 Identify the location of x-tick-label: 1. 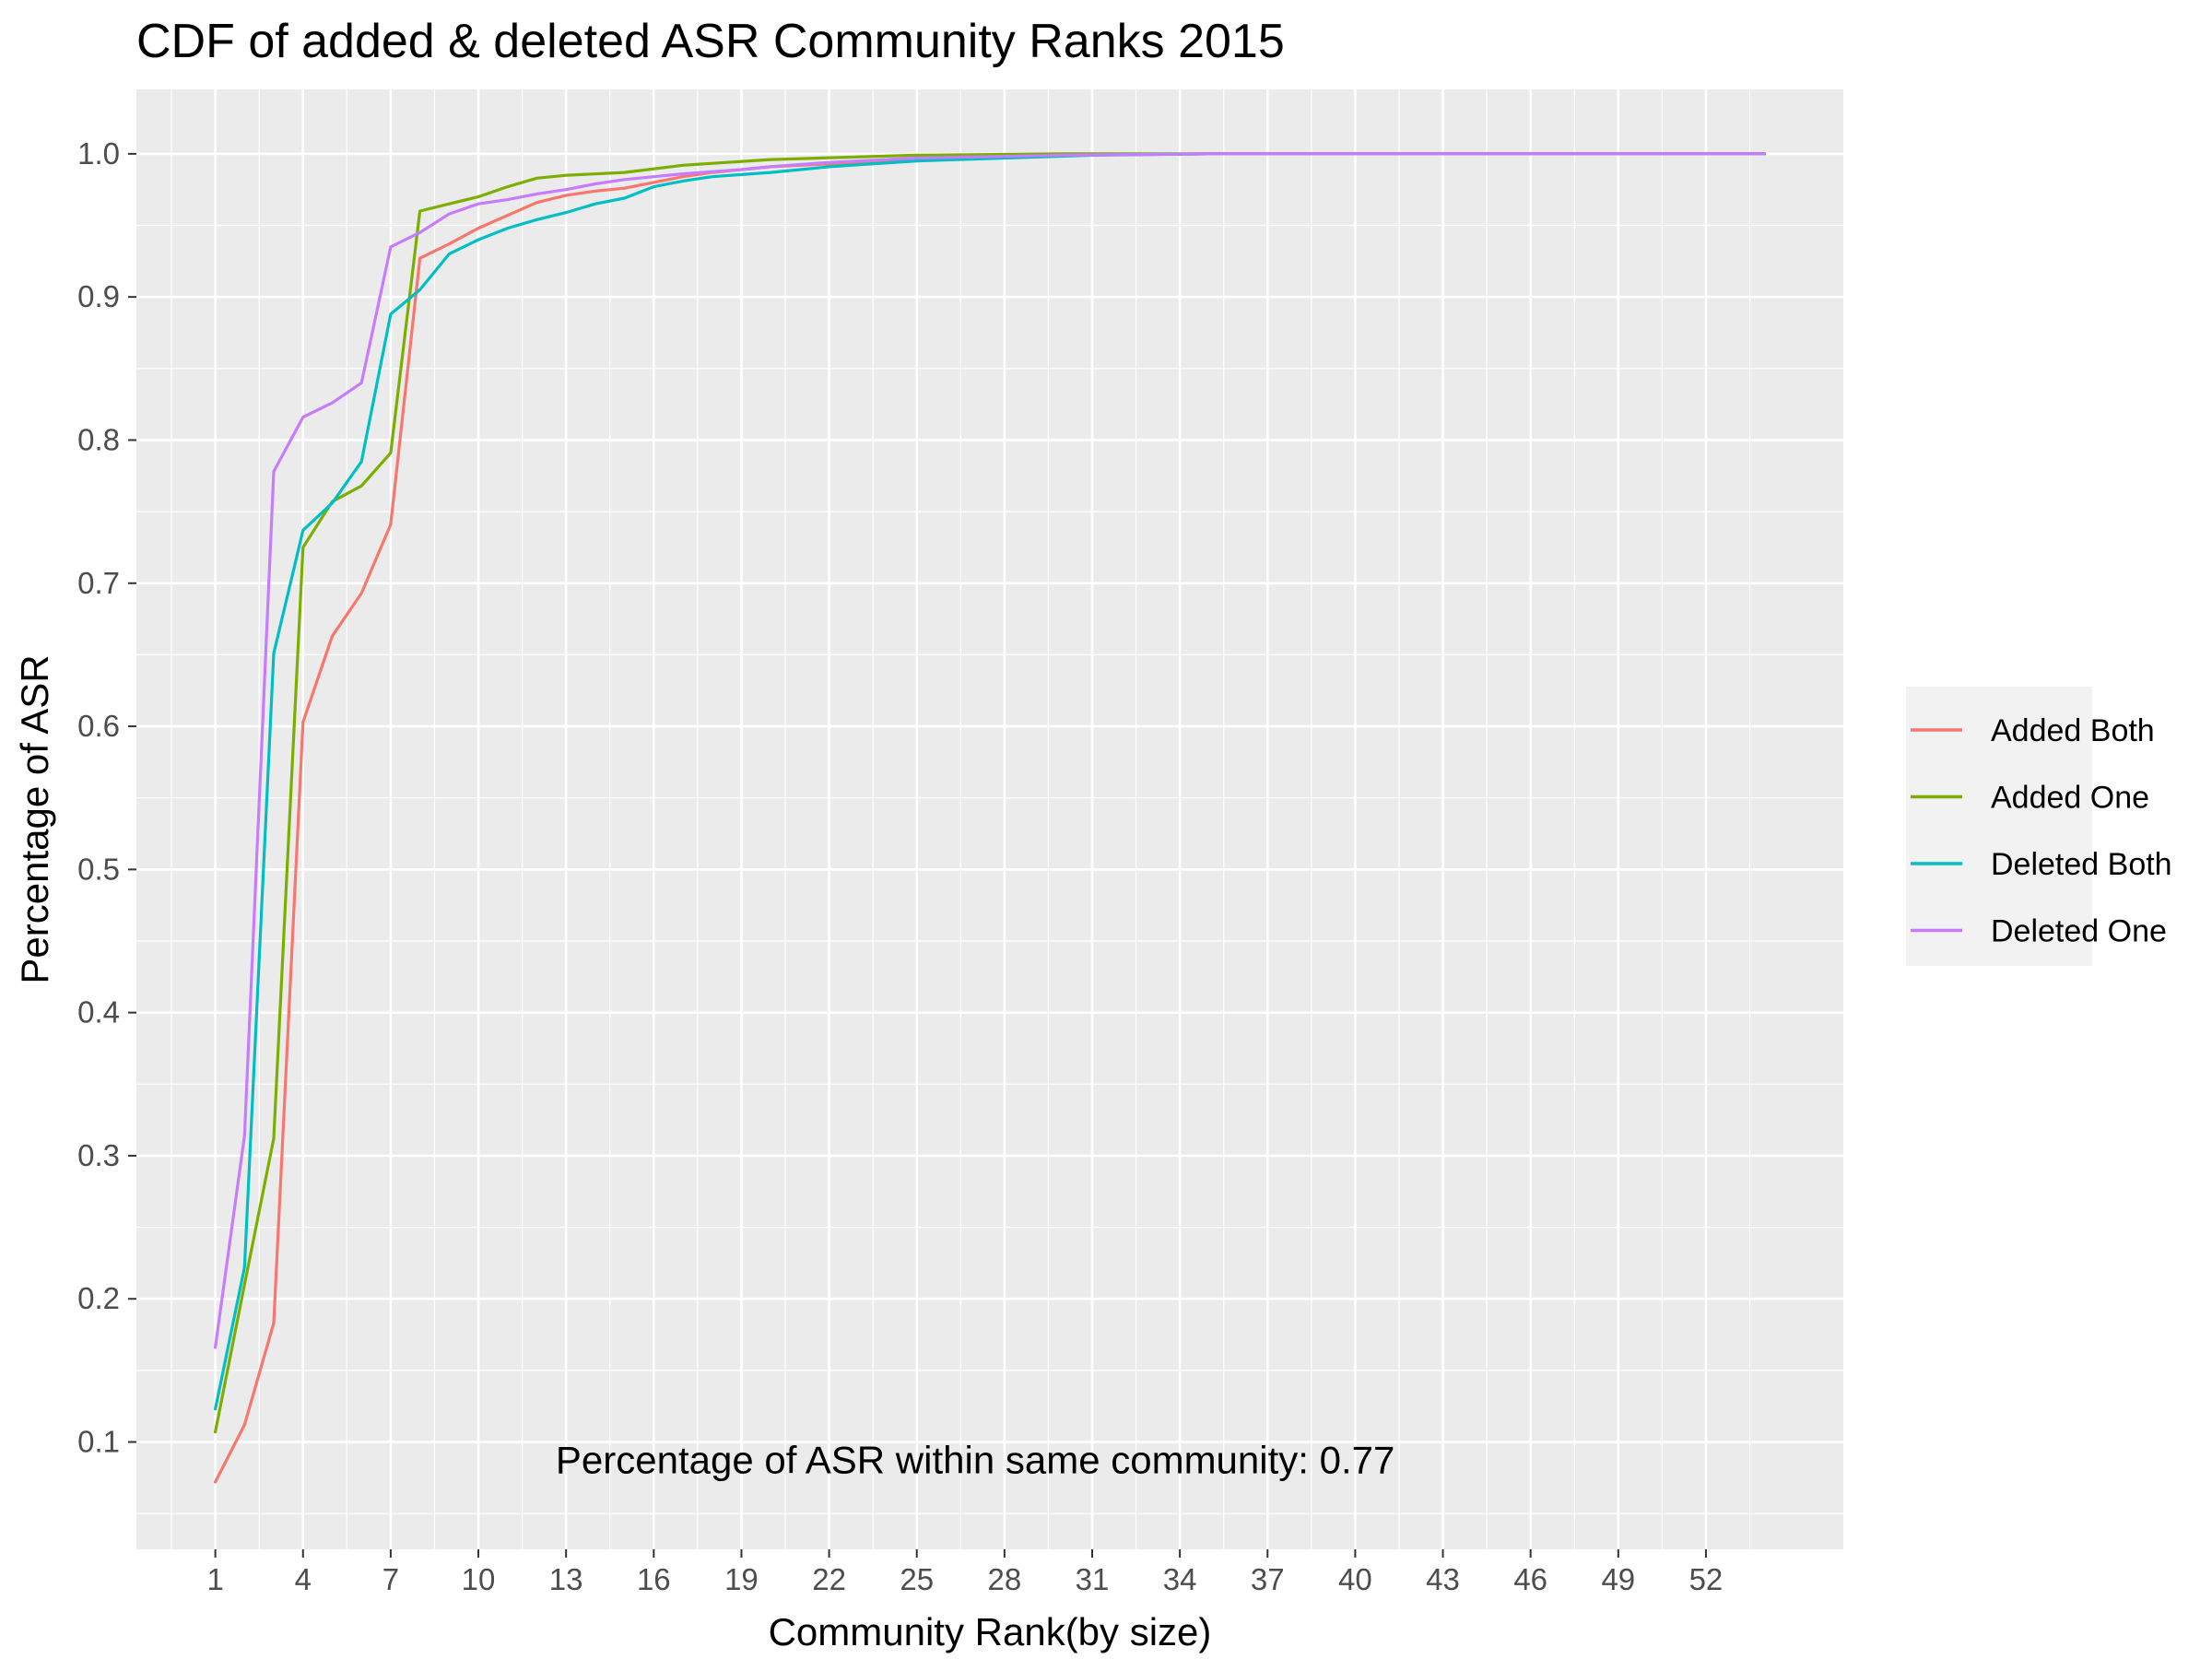
(214, 1579).